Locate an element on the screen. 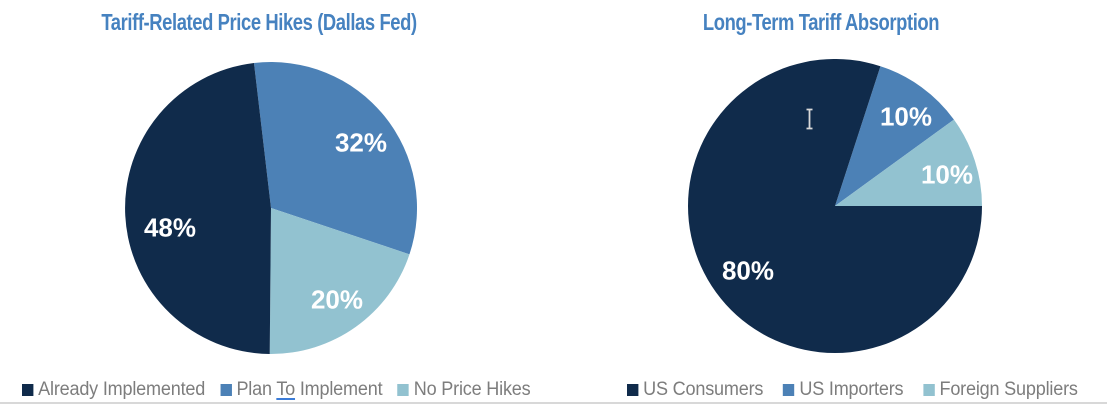  legend-label: US Importers is located at coordinates (851, 389).